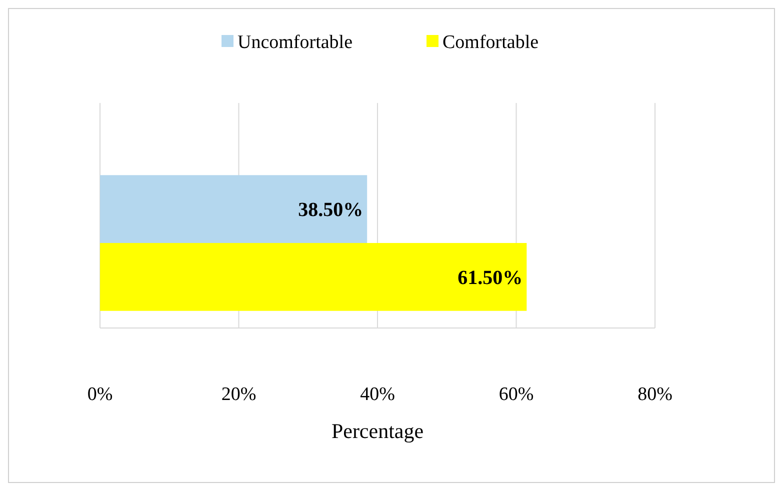 Image resolution: width=783 pixels, height=491 pixels. I want to click on data-label: 61.50%, so click(490, 277).